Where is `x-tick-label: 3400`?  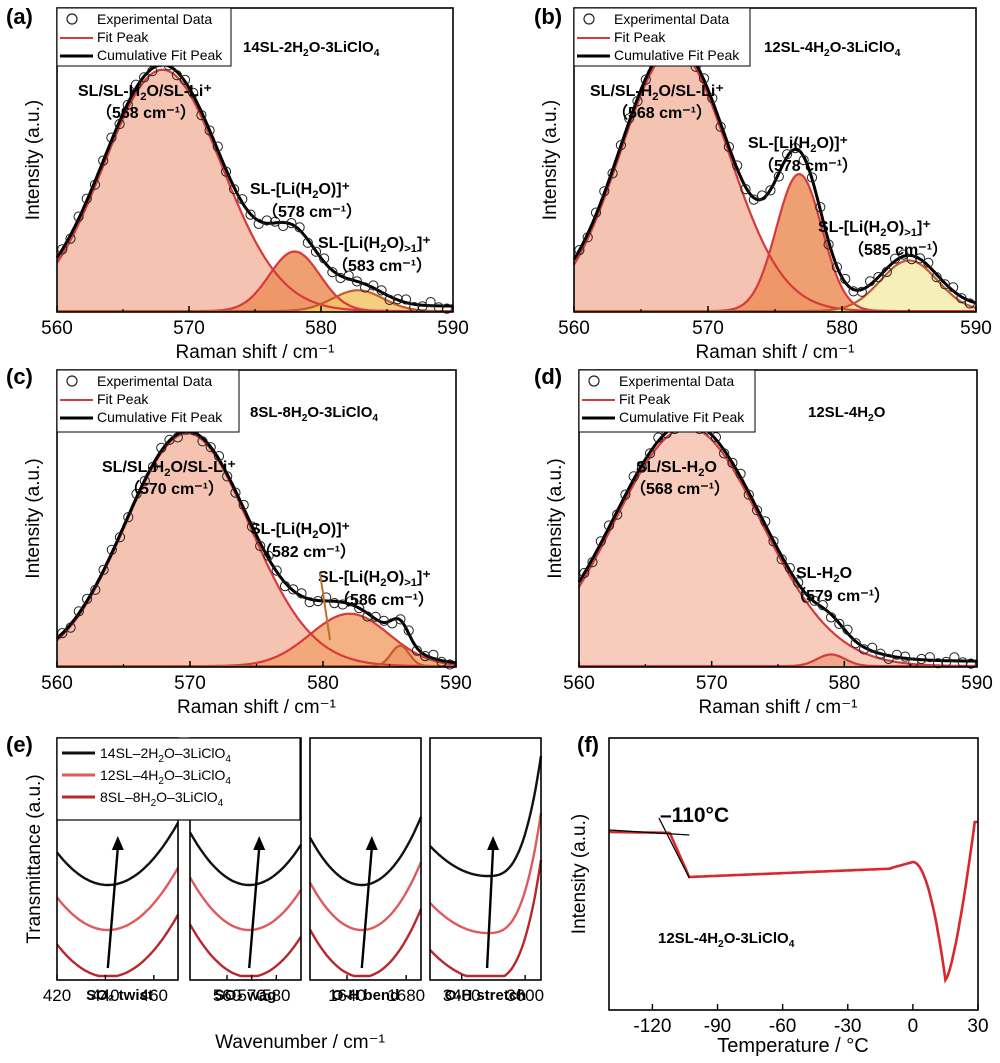
x-tick-label: 3400 is located at coordinates (462, 995).